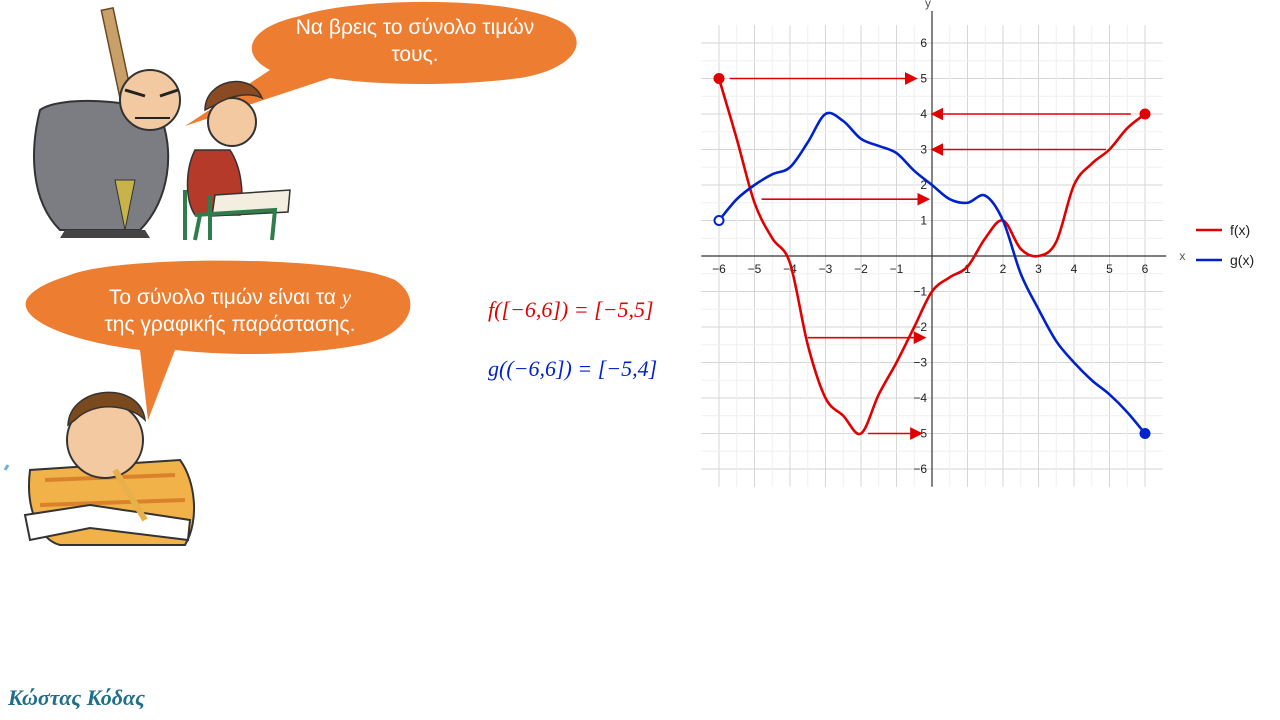 The height and width of the screenshot is (720, 1280). Describe the element at coordinates (861, 269) in the screenshot. I see `x-tick-label: −2` at that location.